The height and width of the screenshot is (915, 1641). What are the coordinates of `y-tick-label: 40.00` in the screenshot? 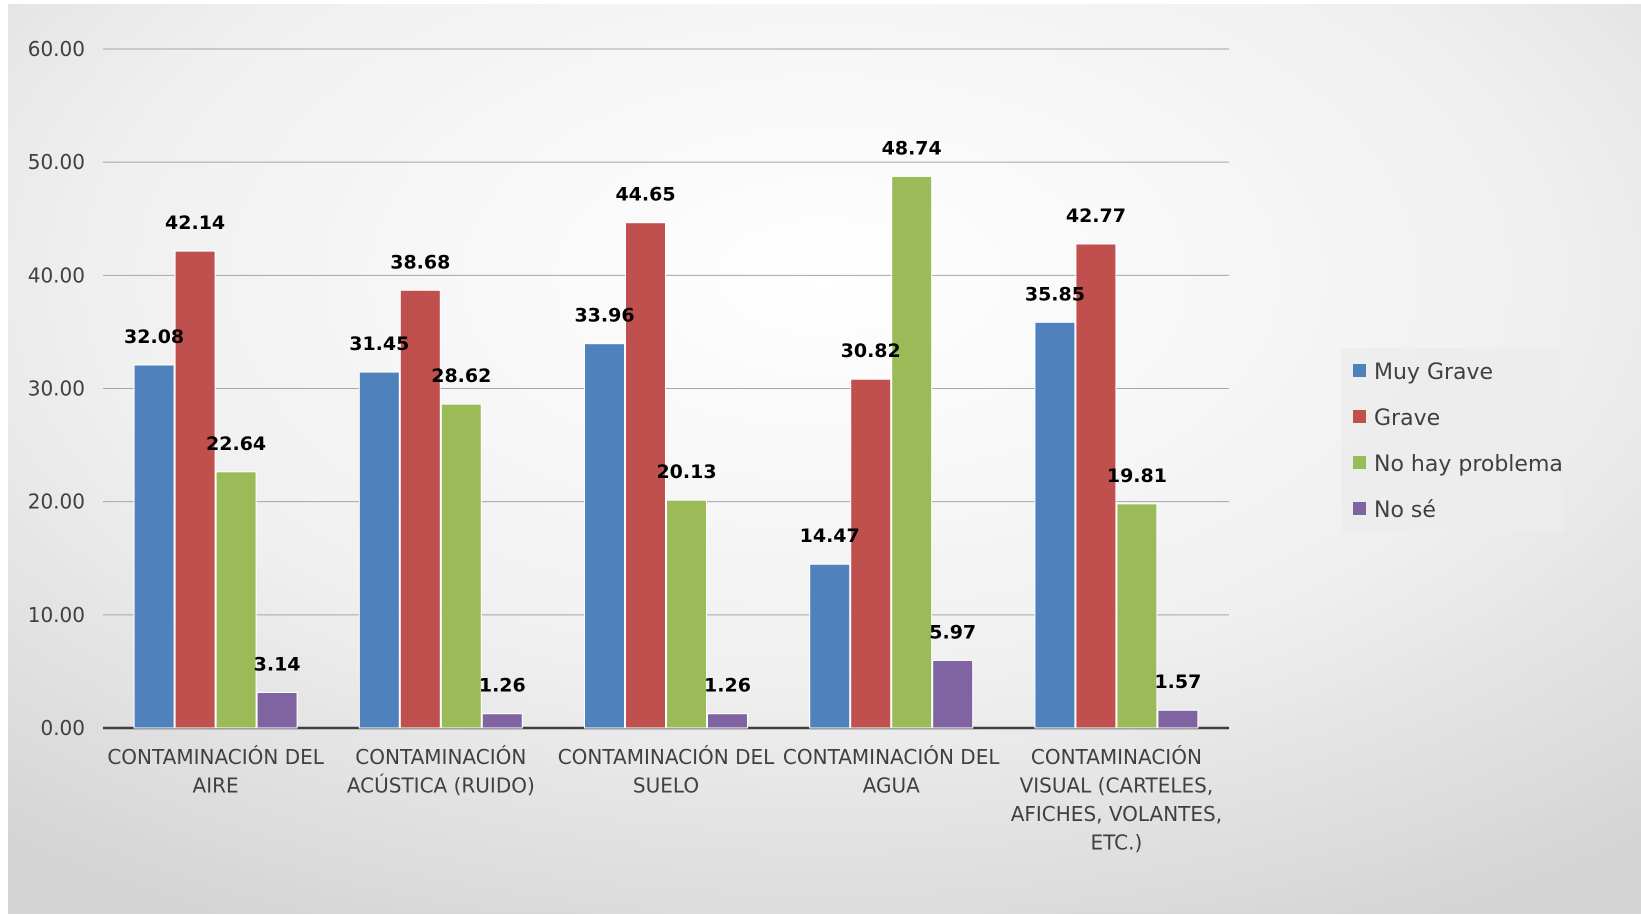 It's located at (56, 275).